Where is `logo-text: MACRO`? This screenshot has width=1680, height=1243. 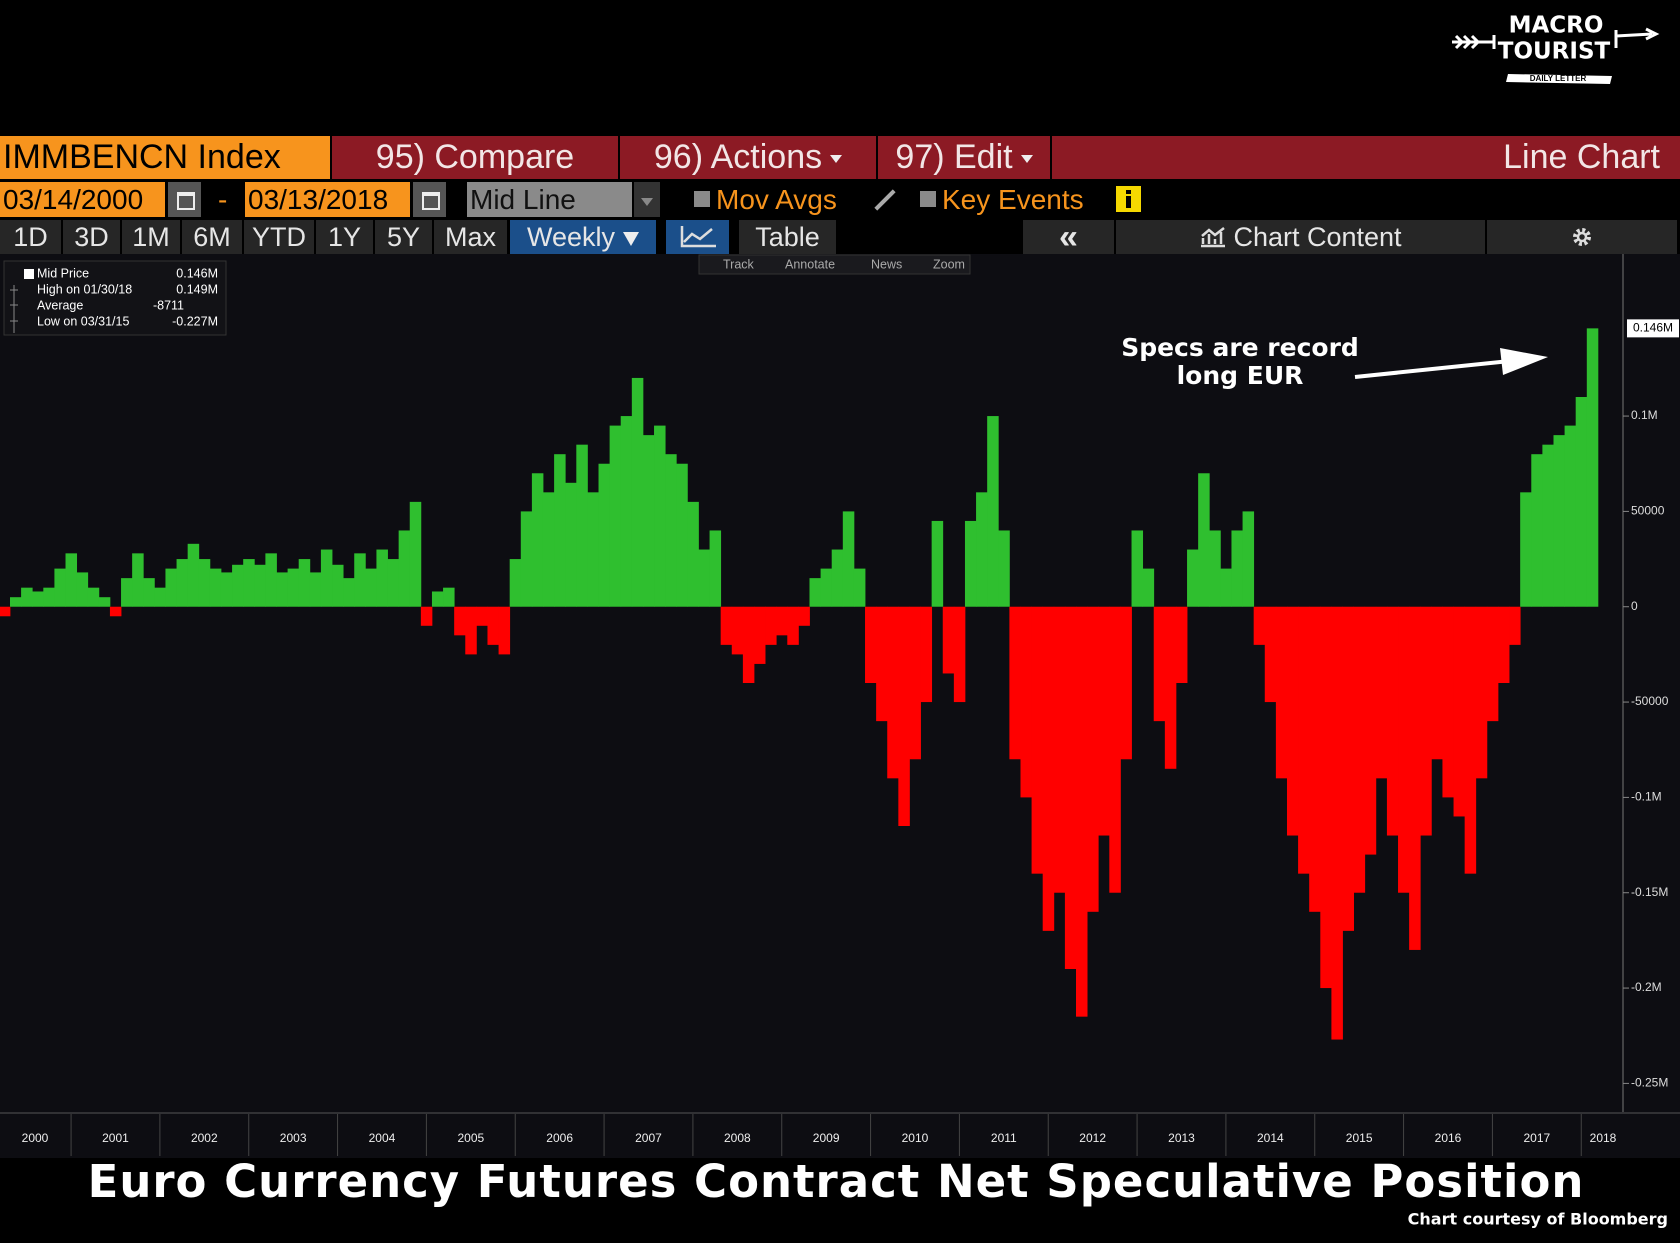 logo-text: MACRO is located at coordinates (1556, 26).